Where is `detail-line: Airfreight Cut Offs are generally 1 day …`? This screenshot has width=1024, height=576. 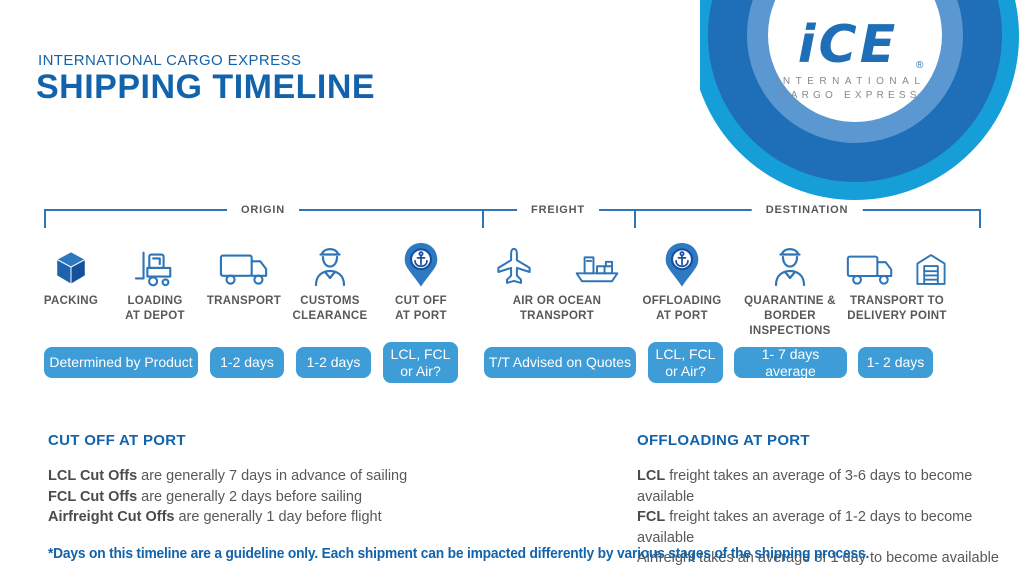 detail-line: Airfreight Cut Offs are generally 1 day … is located at coordinates (215, 517).